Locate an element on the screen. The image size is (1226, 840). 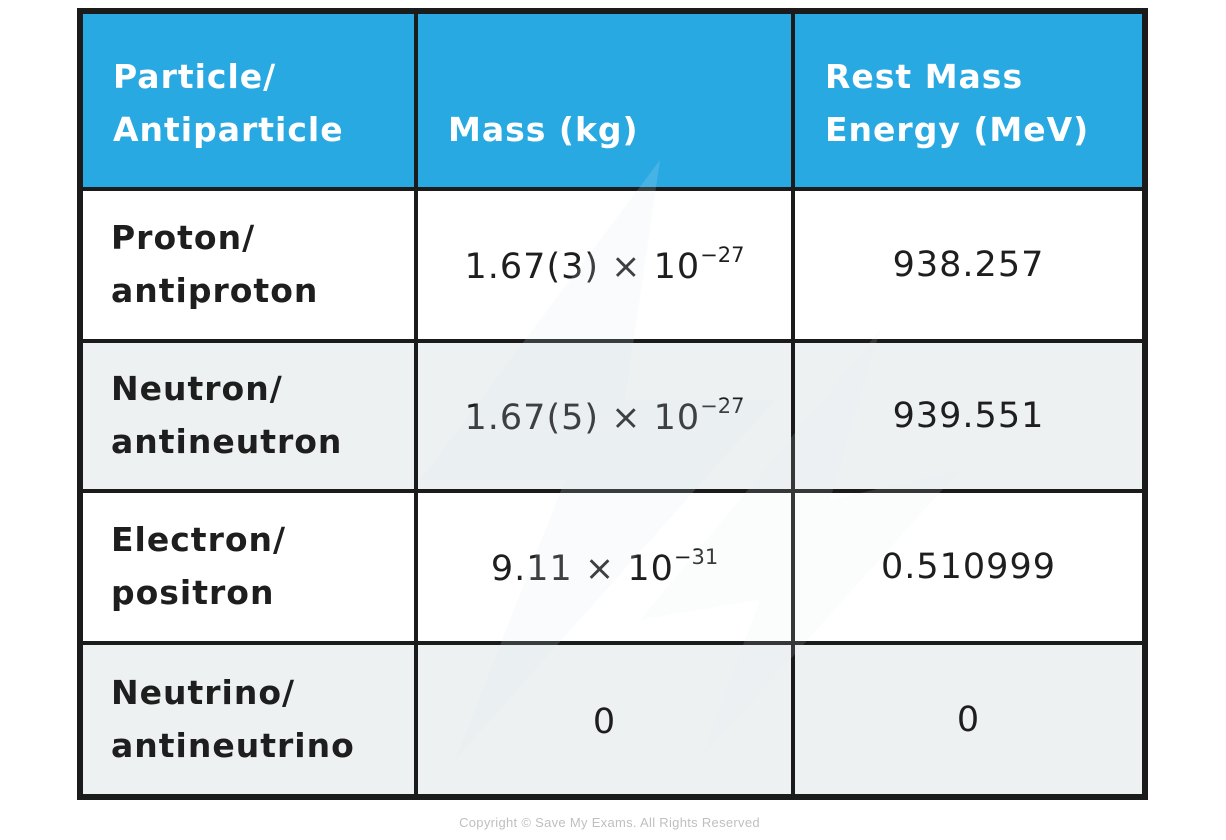
mass-value-electron: 9.11 × 10−31 is located at coordinates (604, 567).